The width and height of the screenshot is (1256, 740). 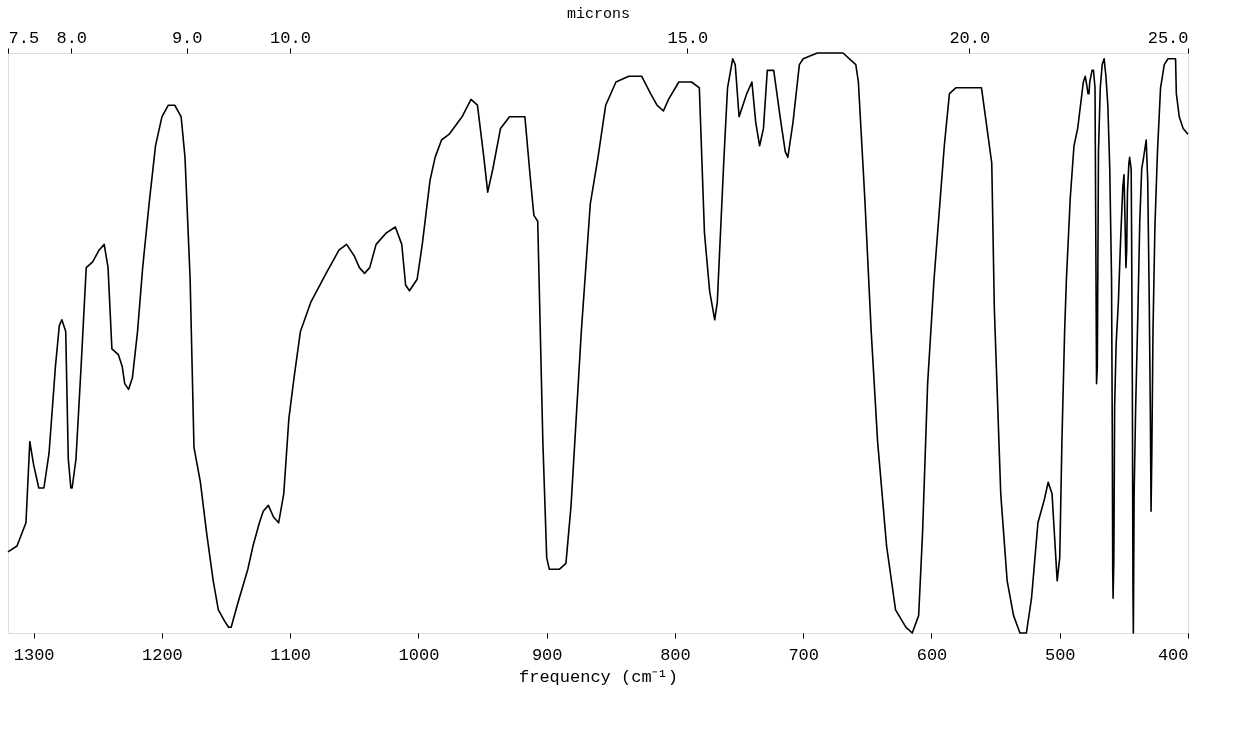 What do you see at coordinates (419, 655) in the screenshot?
I see `x-tick-label: 1000` at bounding box center [419, 655].